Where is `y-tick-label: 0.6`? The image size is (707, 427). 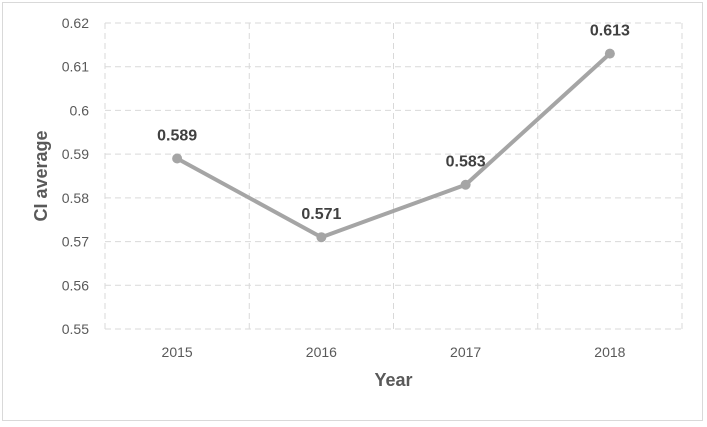 y-tick-label: 0.6 is located at coordinates (80, 110).